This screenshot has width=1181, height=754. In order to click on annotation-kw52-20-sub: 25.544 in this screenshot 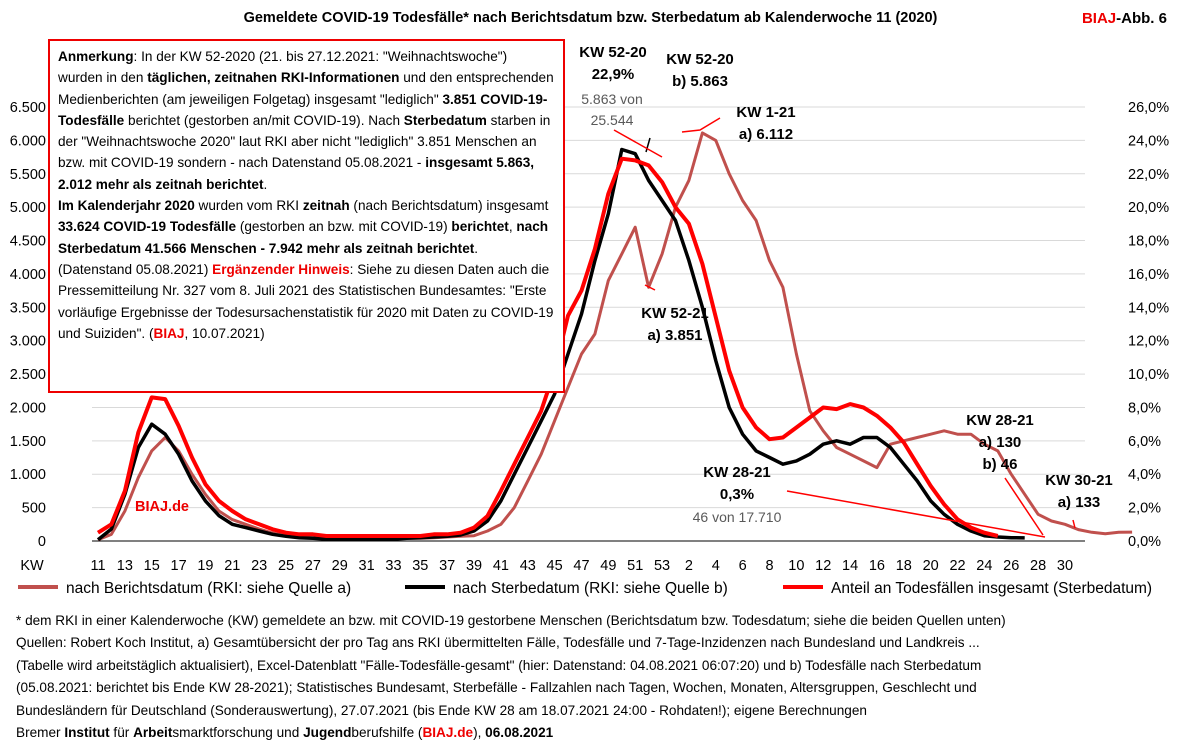, I will do `click(612, 120)`.